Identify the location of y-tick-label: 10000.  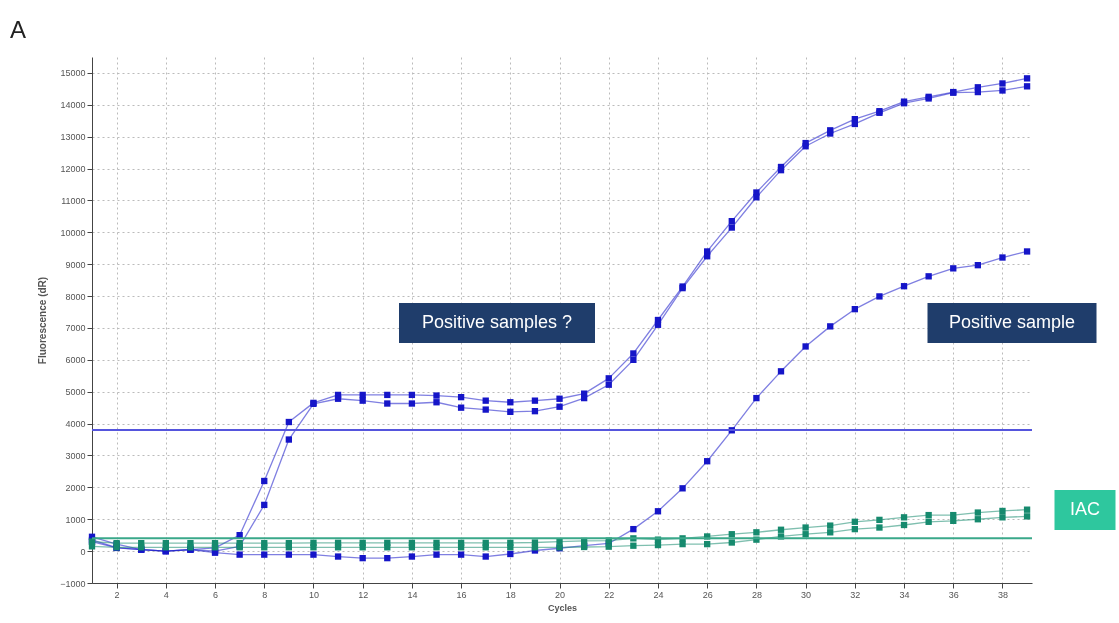
(73, 232).